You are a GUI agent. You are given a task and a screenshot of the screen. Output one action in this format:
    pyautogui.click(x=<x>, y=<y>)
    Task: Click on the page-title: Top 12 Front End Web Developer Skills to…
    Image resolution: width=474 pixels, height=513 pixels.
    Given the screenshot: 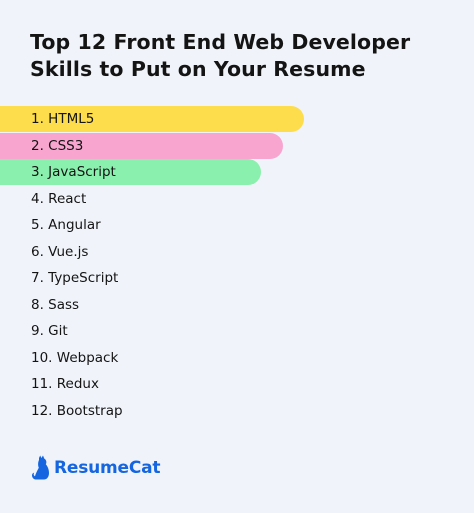 What is the action you would take?
    pyautogui.click(x=220, y=55)
    